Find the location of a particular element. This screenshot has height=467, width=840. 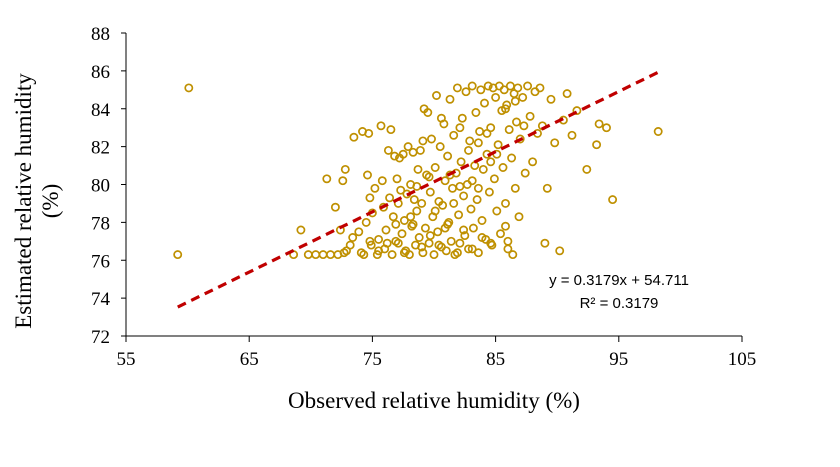

x-tick-label: 65 is located at coordinates (249, 359).